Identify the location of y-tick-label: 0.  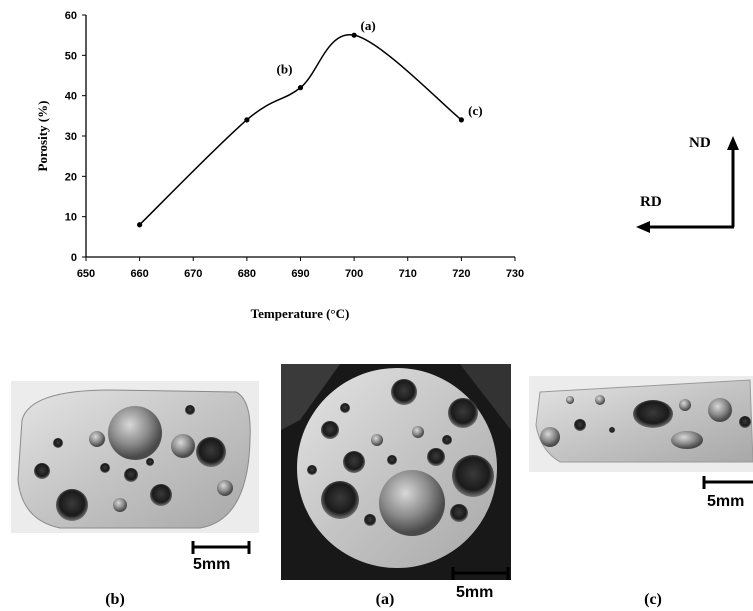
(74, 258).